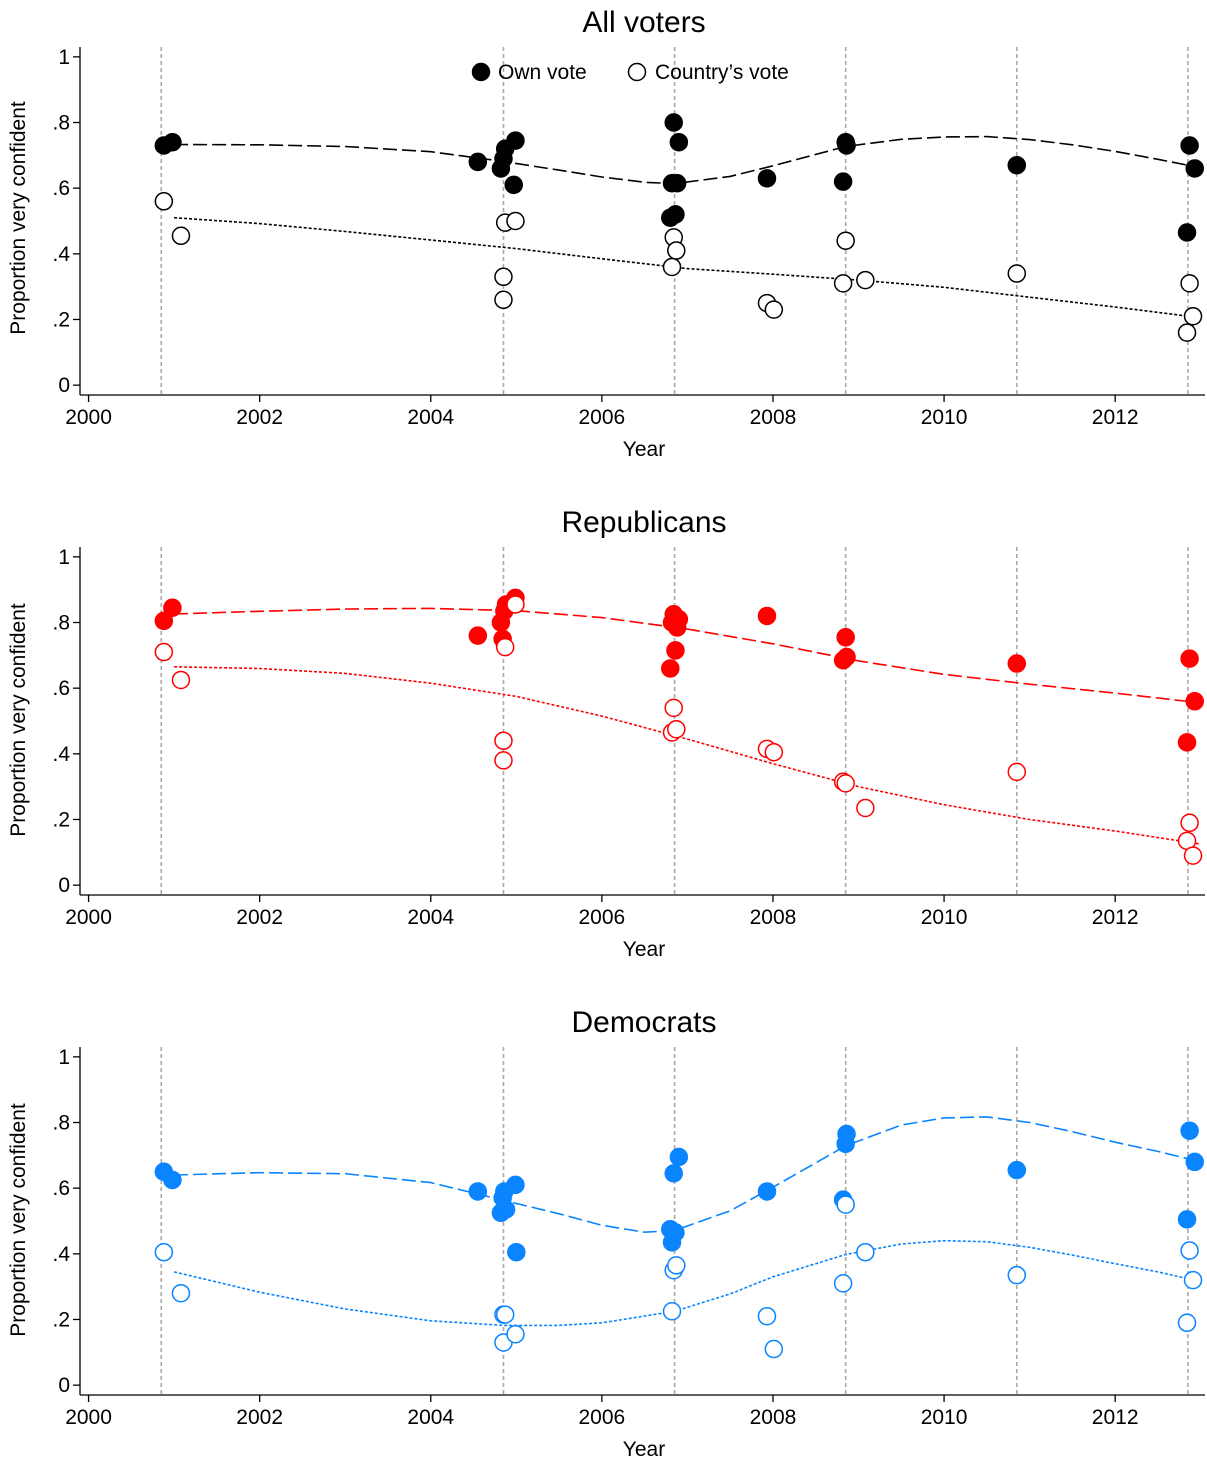  I want to click on legend: Own vote Country’s vote, so click(630, 72).